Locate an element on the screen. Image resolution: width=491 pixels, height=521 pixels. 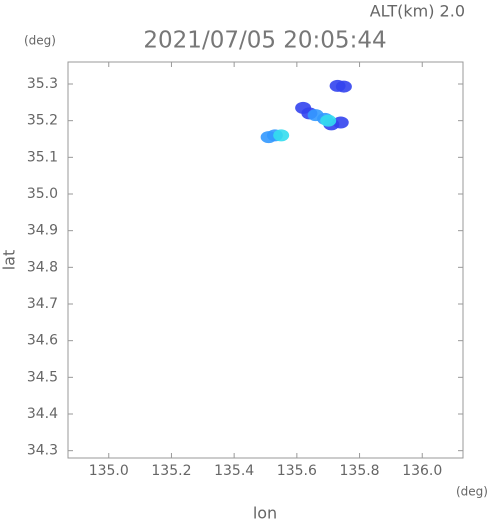
y-tick-label: 35.1 is located at coordinates (42, 157).